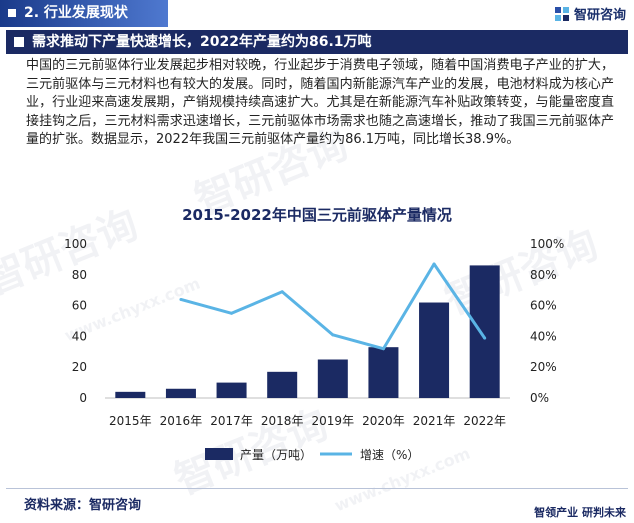 The height and width of the screenshot is (523, 634). I want to click on x-tick-label: 2018年, so click(282, 421).